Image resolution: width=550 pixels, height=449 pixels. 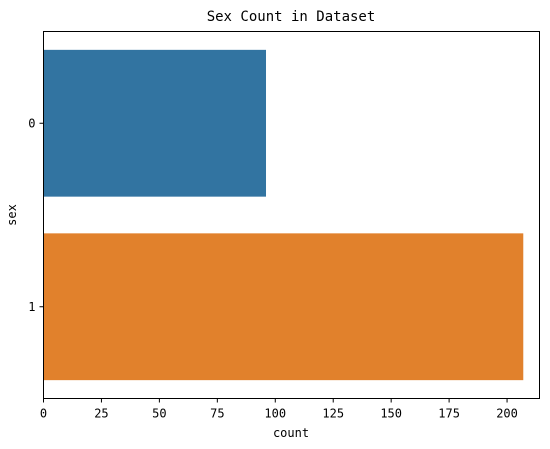 What do you see at coordinates (31, 307) in the screenshot?
I see `y-tick-label: 1` at bounding box center [31, 307].